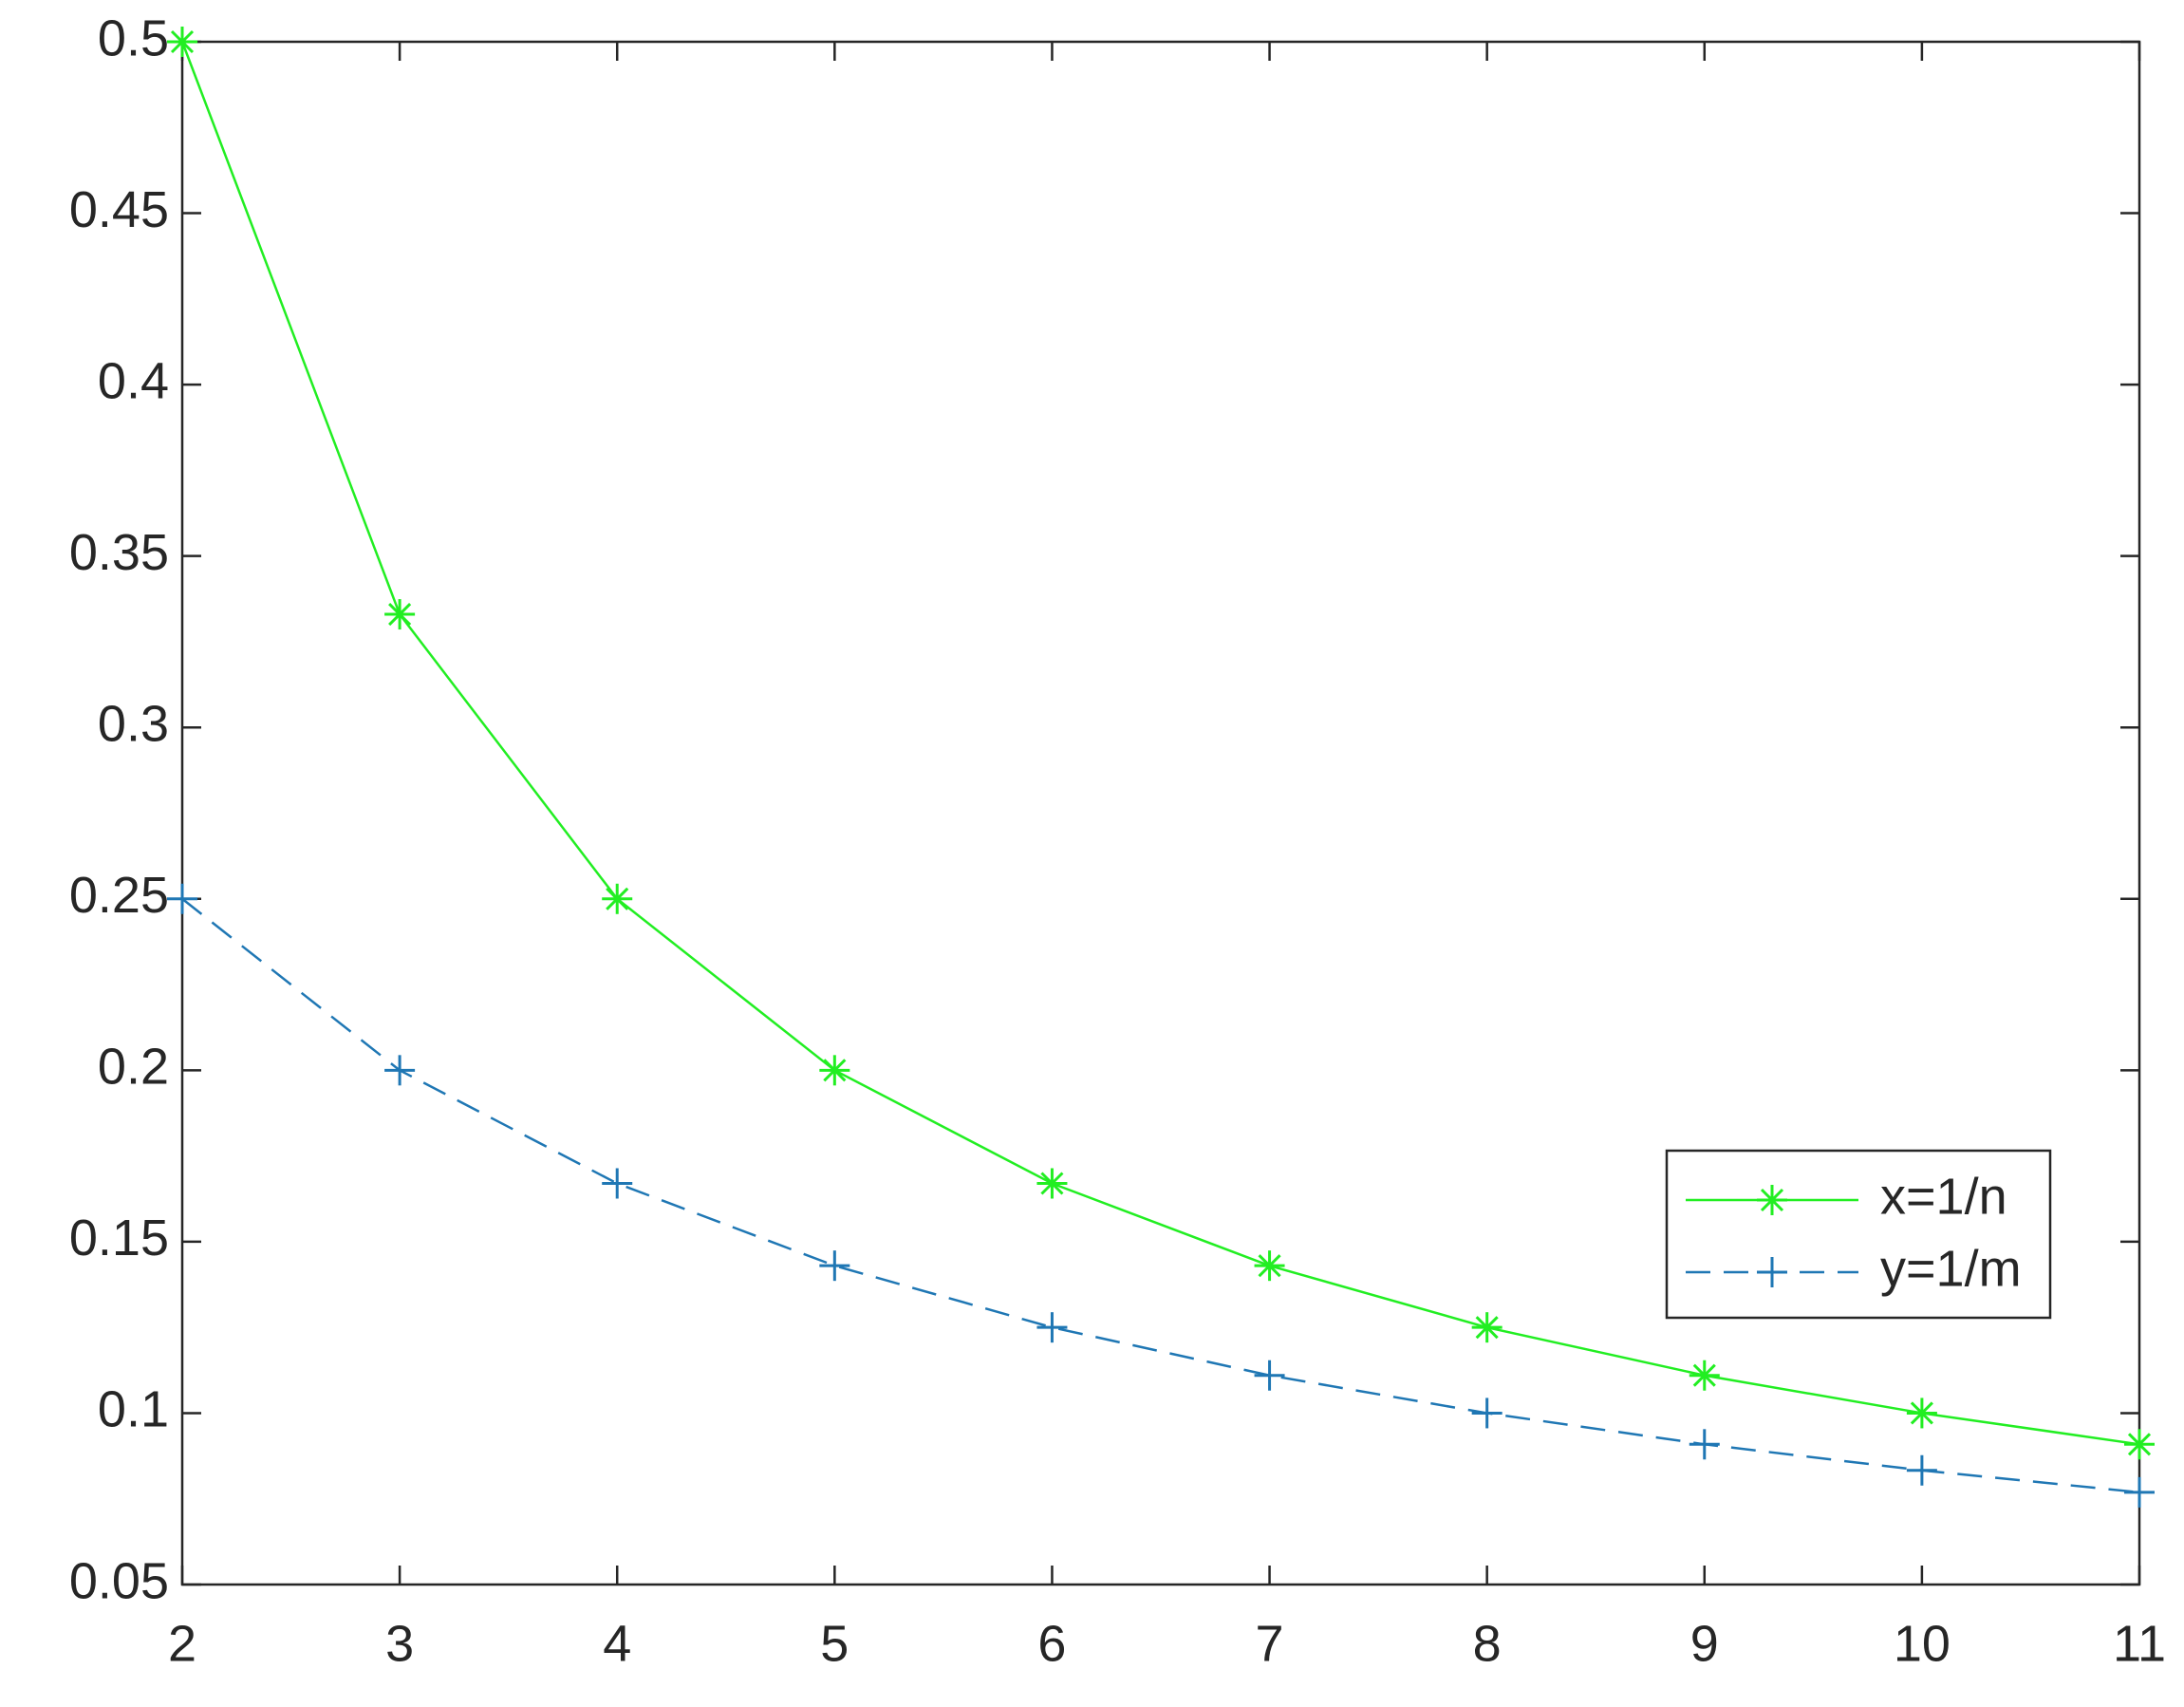 The height and width of the screenshot is (1707, 2184). I want to click on x-tick-label: 6, so click(1051, 1643).